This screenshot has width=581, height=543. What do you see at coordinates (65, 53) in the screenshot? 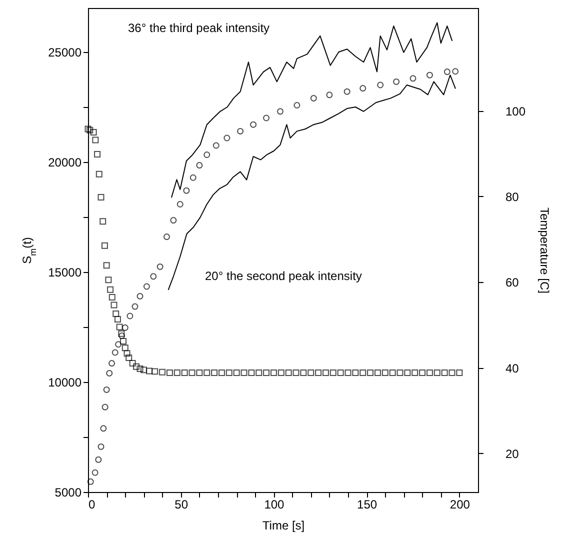
I see `y-tick-label: 25000` at bounding box center [65, 53].